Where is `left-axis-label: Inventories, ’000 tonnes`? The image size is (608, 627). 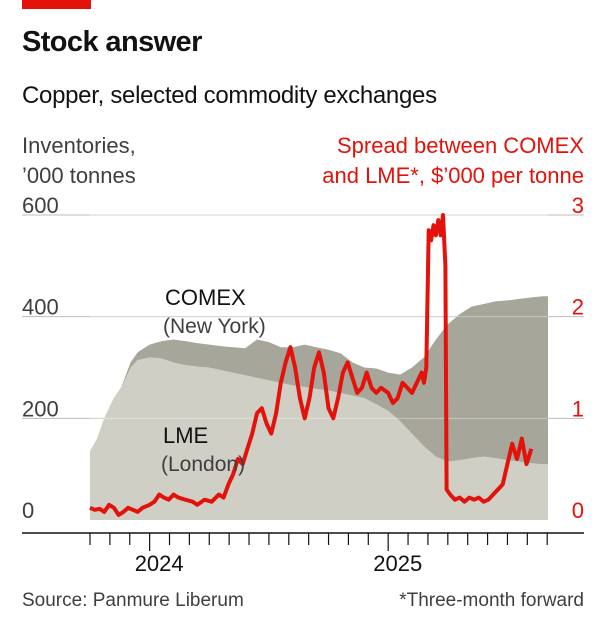 left-axis-label: Inventories, ’000 tonnes is located at coordinates (79, 161).